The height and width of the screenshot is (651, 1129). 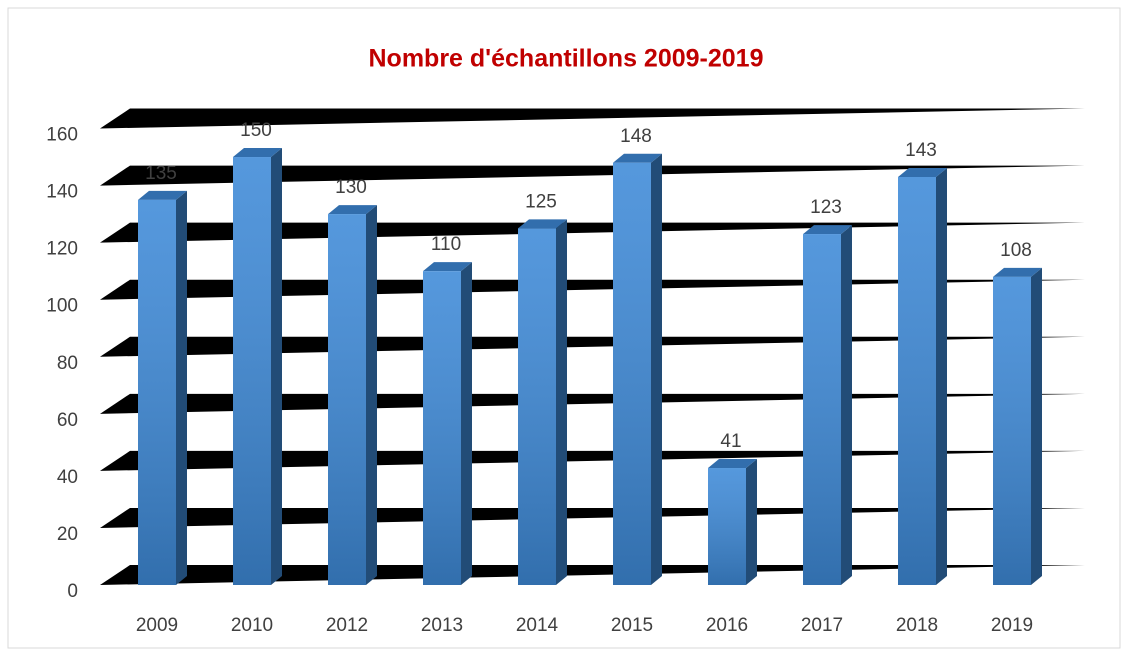 What do you see at coordinates (636, 136) in the screenshot?
I see `data-label: 148` at bounding box center [636, 136].